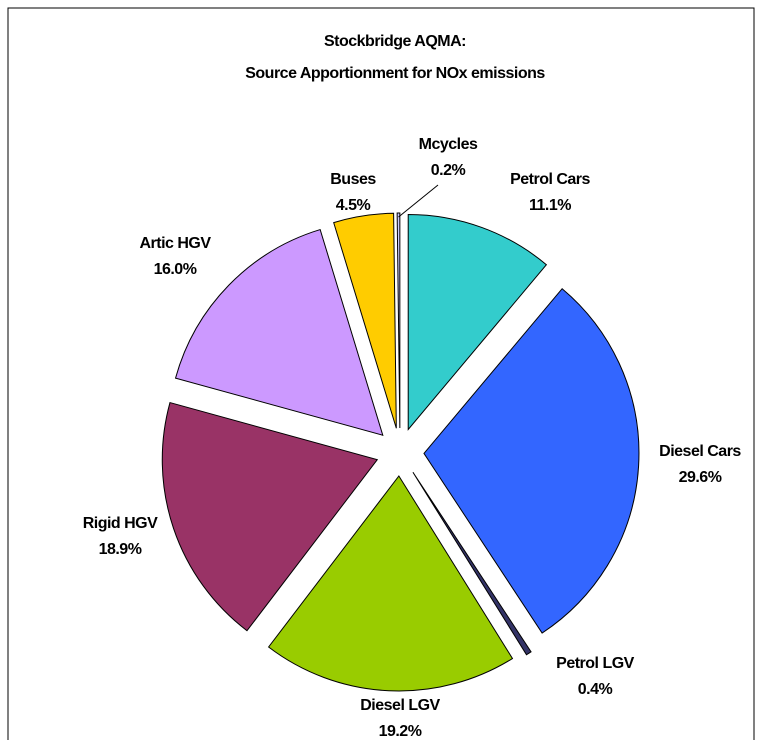 The height and width of the screenshot is (745, 763). Describe the element at coordinates (395, 73) in the screenshot. I see `chart-subtitle: Source Apportionment for NOx emissions` at that location.